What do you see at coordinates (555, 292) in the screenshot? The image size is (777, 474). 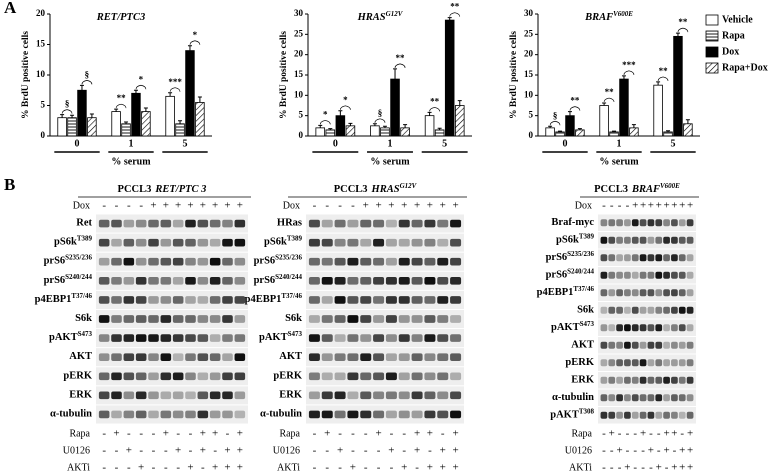 I see `blot-row-label-main: p4EBP1` at bounding box center [555, 292].